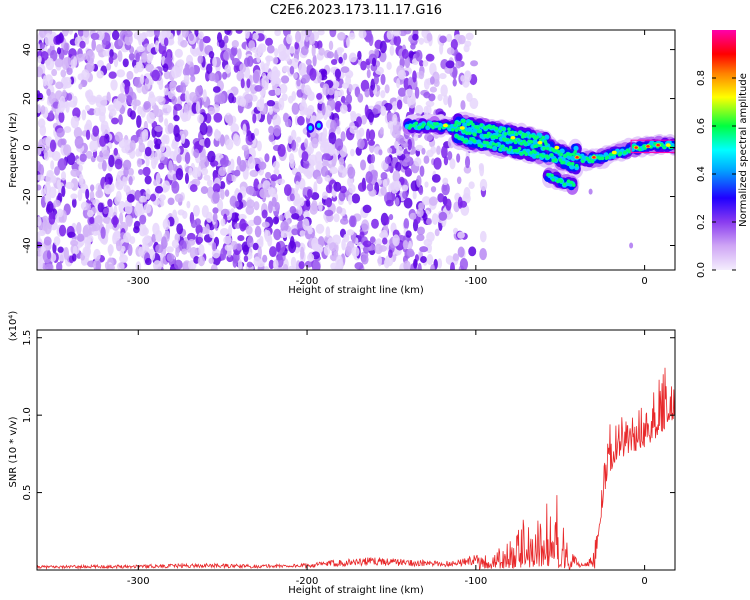 The width and height of the screenshot is (750, 600). I want to click on colorbar-tick-label: 0.0, so click(701, 270).